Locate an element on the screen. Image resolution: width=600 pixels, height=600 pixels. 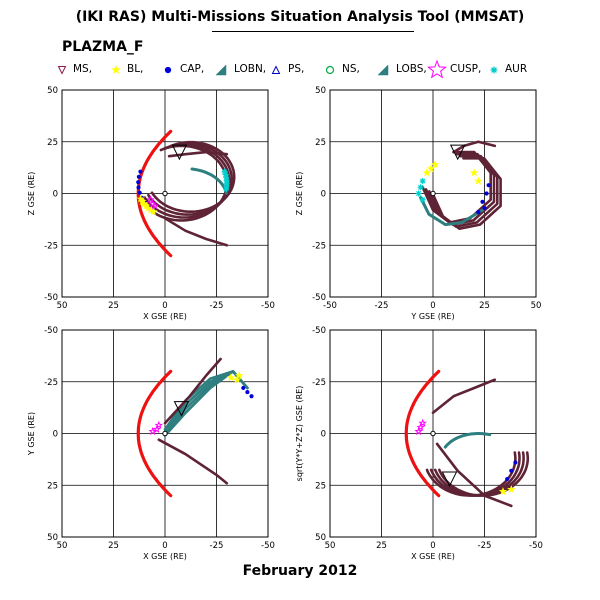
y-axis-label: Y GSE (RE) is located at coordinates (31, 434).